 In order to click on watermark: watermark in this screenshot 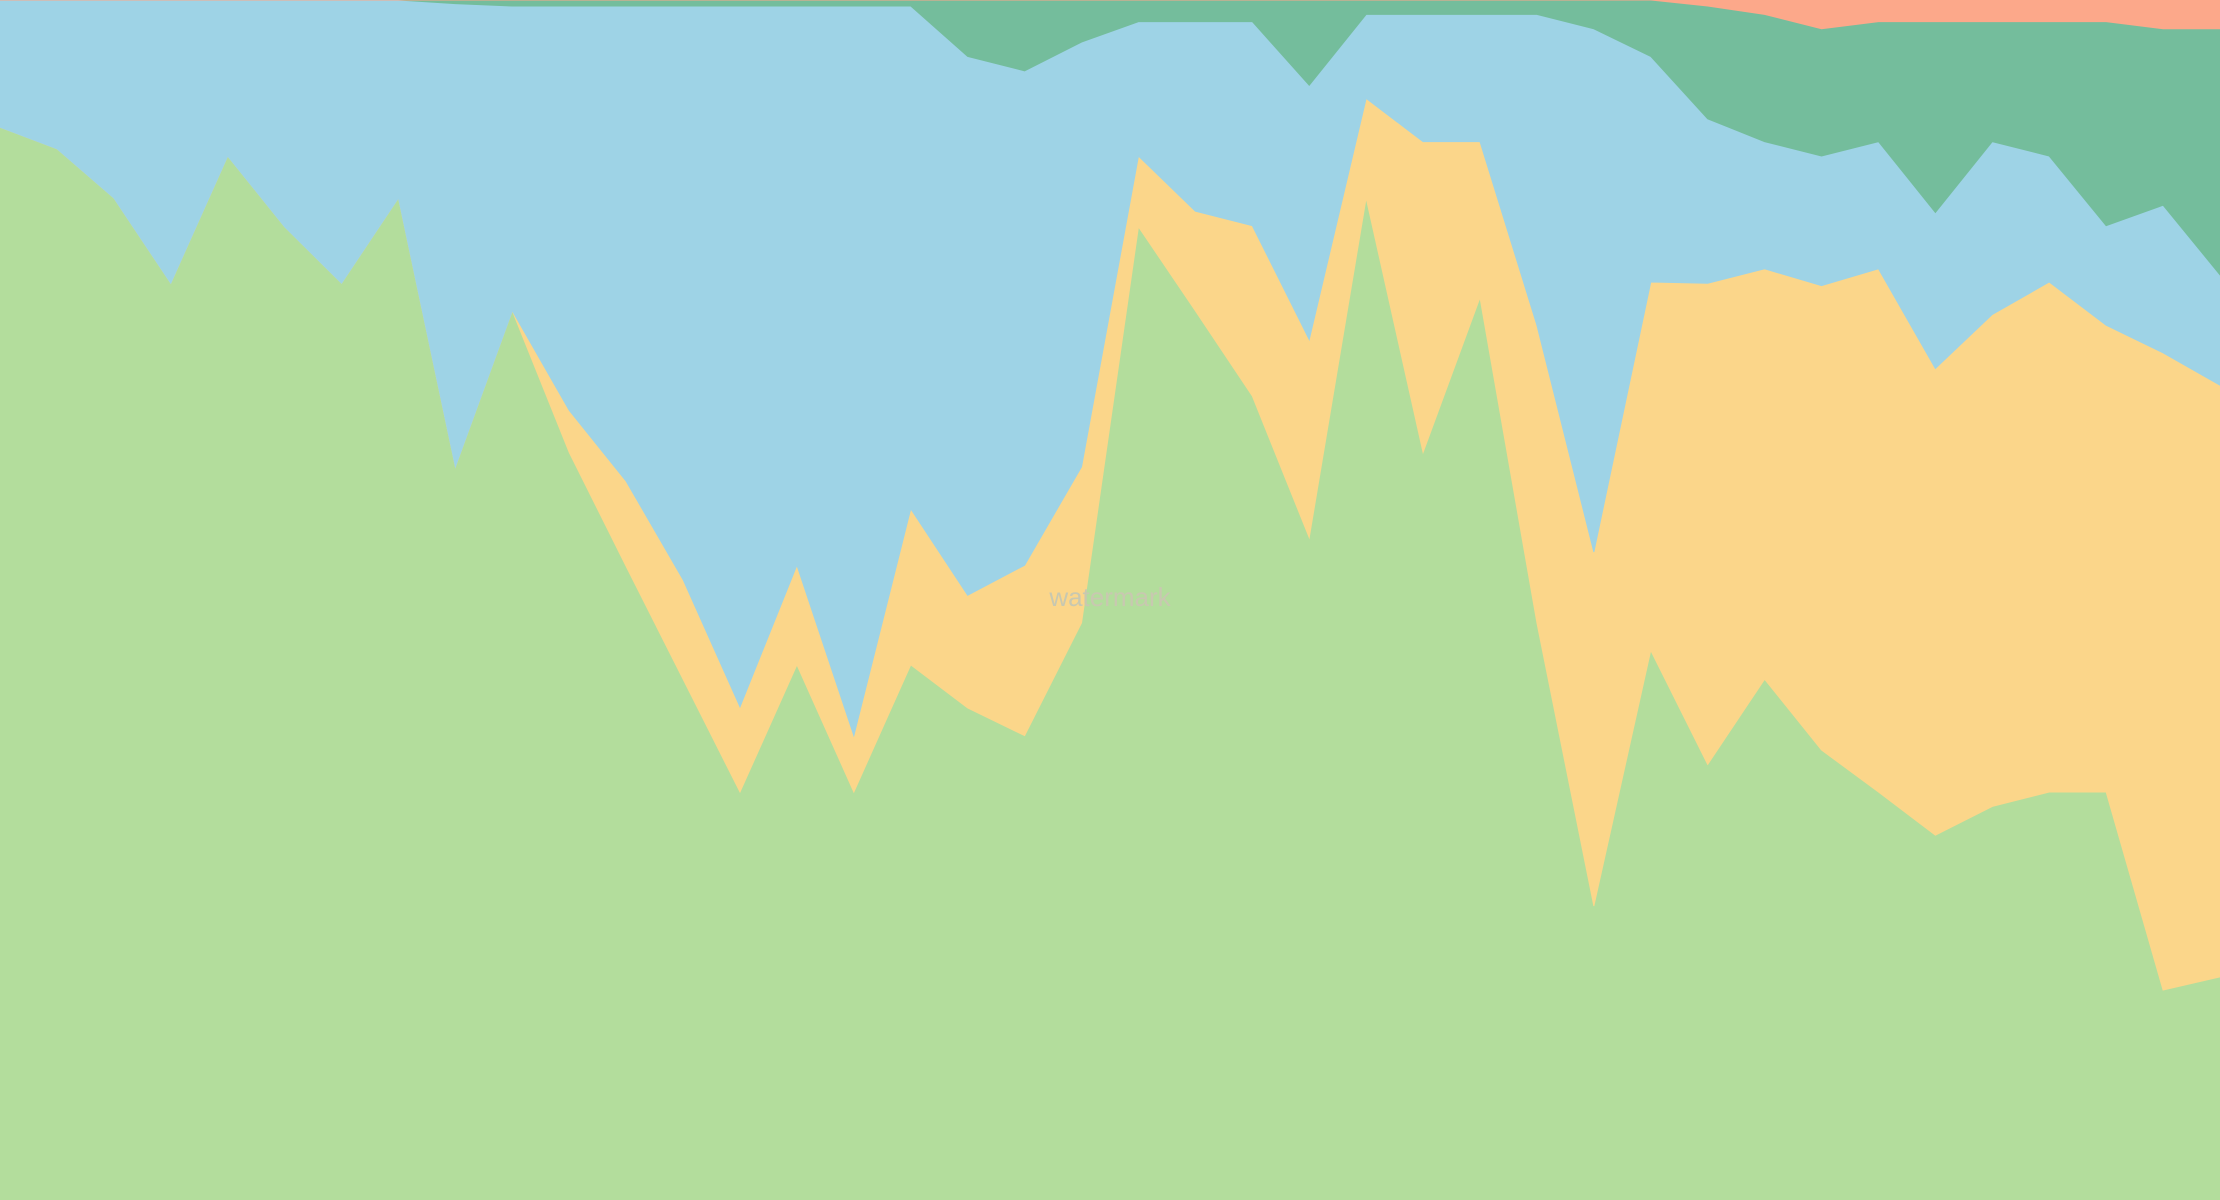, I will do `click(1109, 597)`.